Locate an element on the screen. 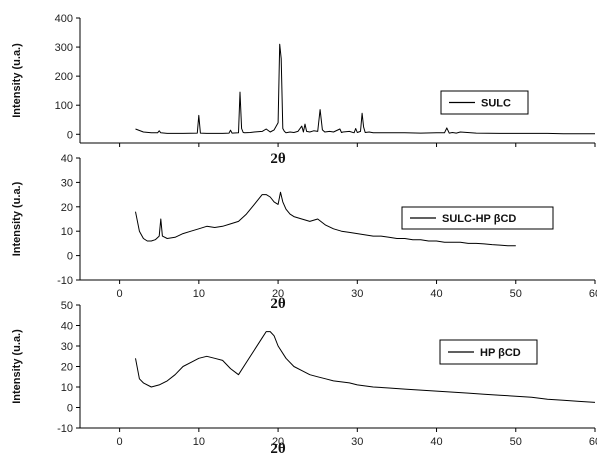  legend-label: SULC-HP βCD is located at coordinates (479, 219).